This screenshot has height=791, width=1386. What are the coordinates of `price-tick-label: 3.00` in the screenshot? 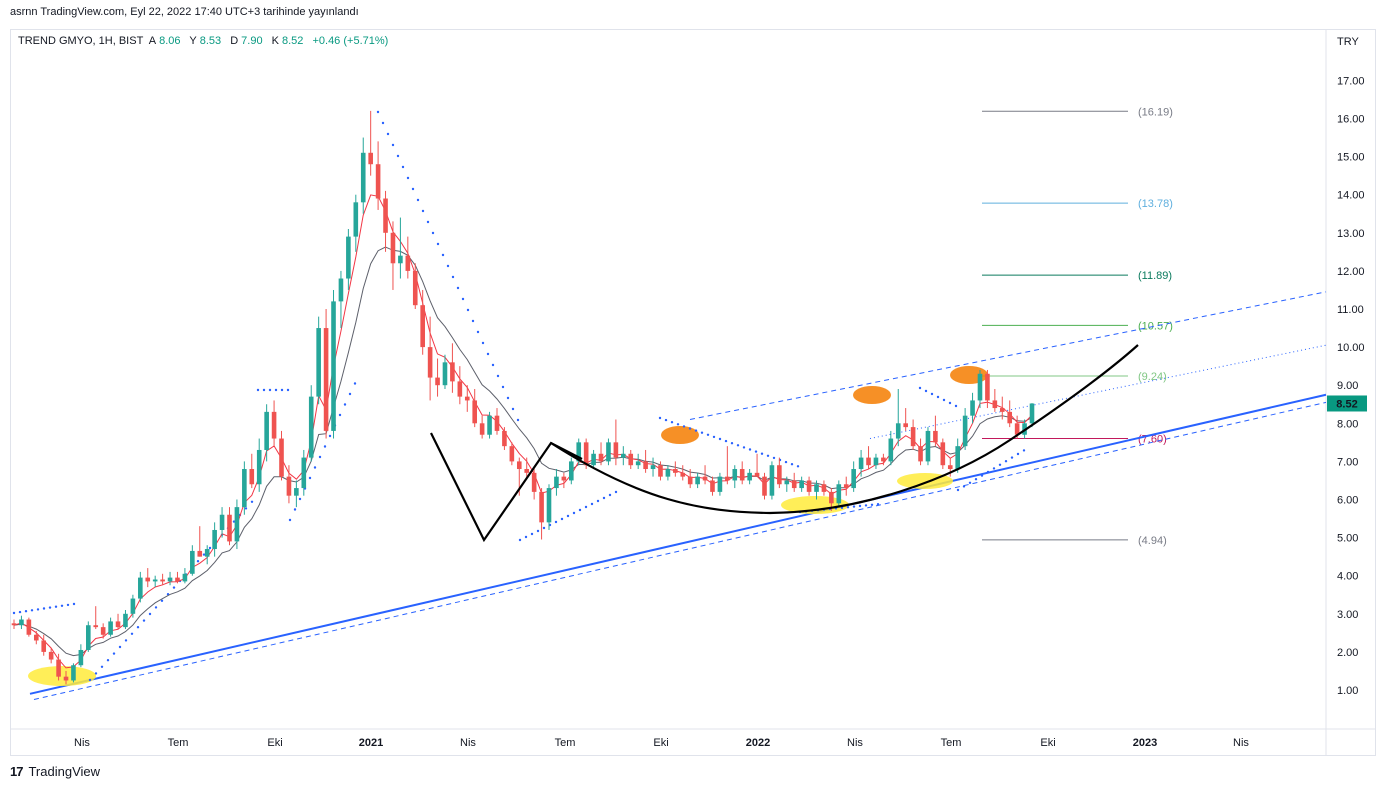 It's located at (1347, 615).